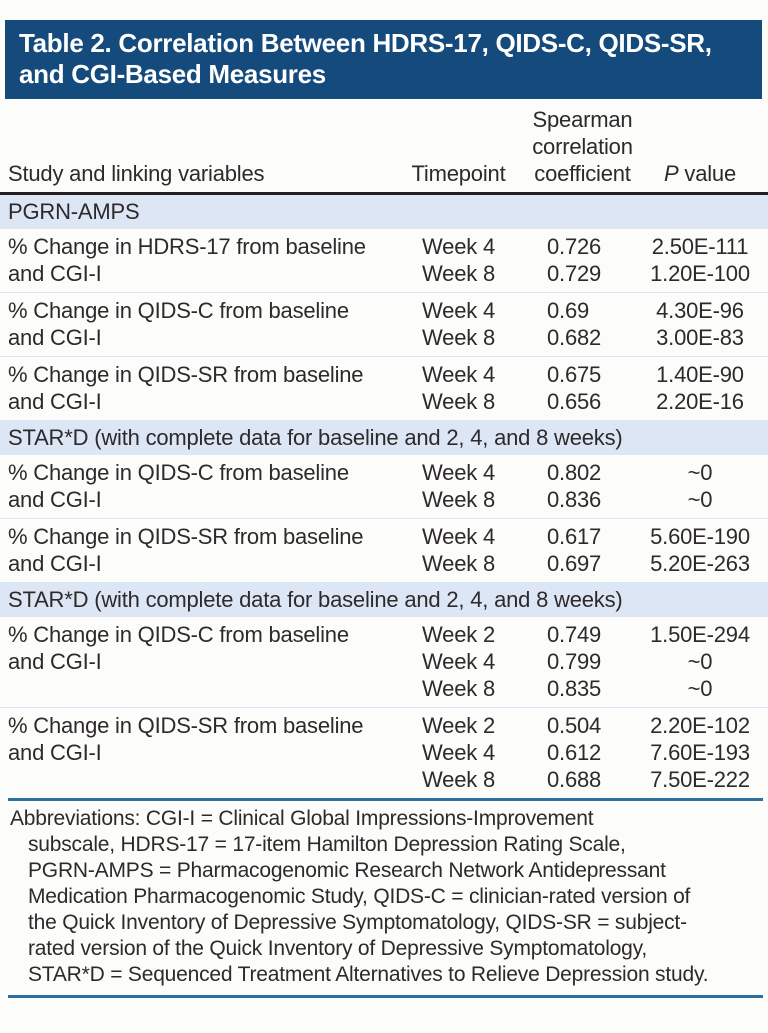 Image resolution: width=768 pixels, height=1033 pixels. Describe the element at coordinates (582, 173) in the screenshot. I see `coefficient-header-line-3: coefficient` at that location.